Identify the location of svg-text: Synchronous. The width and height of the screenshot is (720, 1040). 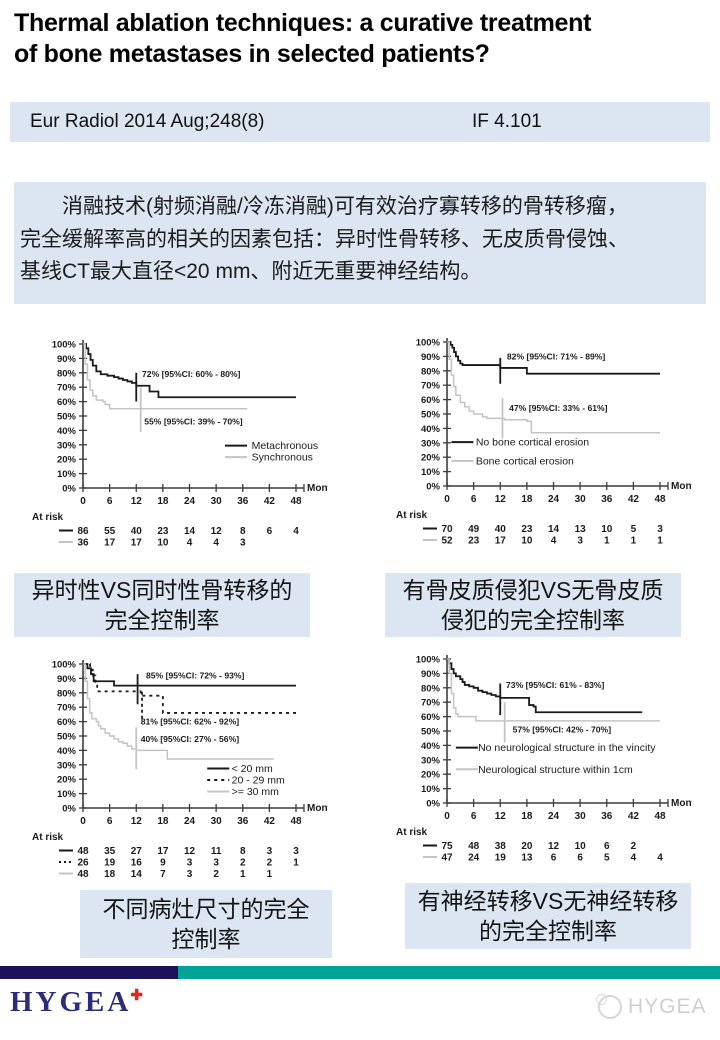
(282, 458).